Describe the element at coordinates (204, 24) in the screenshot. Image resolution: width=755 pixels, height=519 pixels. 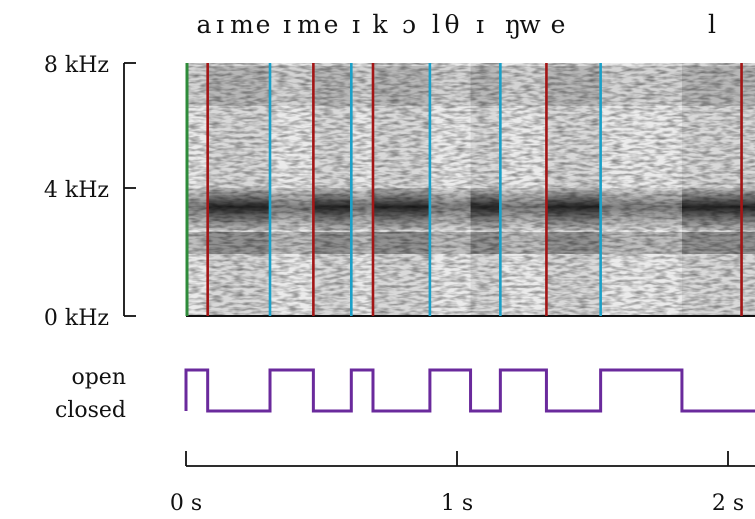
I see `phoneme-0: a` at that location.